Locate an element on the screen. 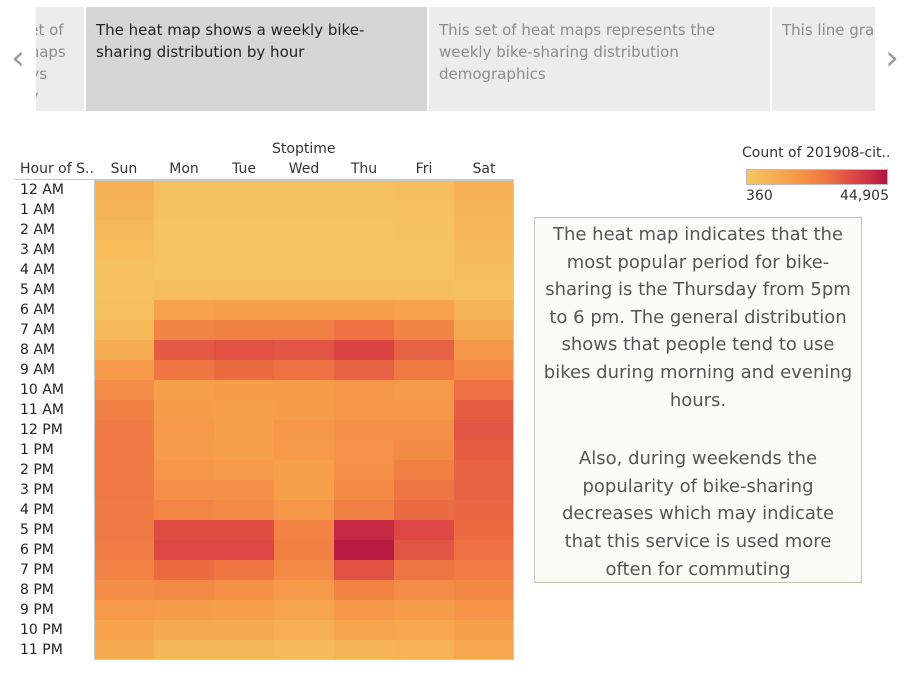  heatmap-cell-tue-2pm is located at coordinates (244, 470).